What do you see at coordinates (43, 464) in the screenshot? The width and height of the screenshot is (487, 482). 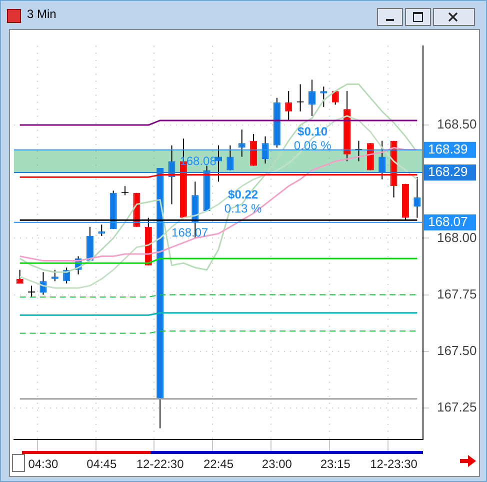 I see `x-tick-label: 04:30` at bounding box center [43, 464].